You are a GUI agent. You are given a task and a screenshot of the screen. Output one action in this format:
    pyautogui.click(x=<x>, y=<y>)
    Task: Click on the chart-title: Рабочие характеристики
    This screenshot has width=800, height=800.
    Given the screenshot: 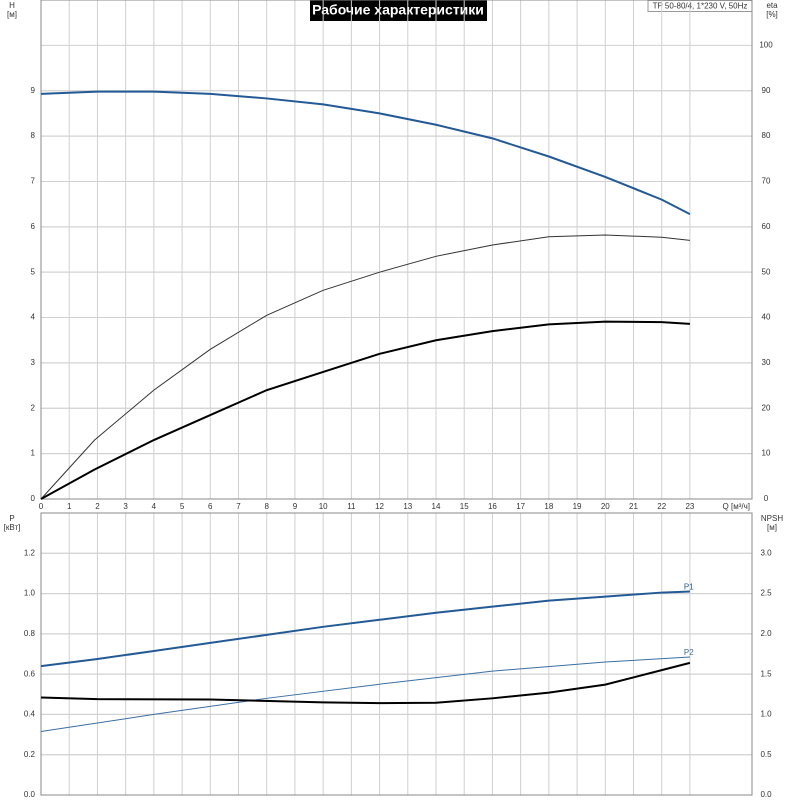 What is the action you would take?
    pyautogui.click(x=398, y=10)
    